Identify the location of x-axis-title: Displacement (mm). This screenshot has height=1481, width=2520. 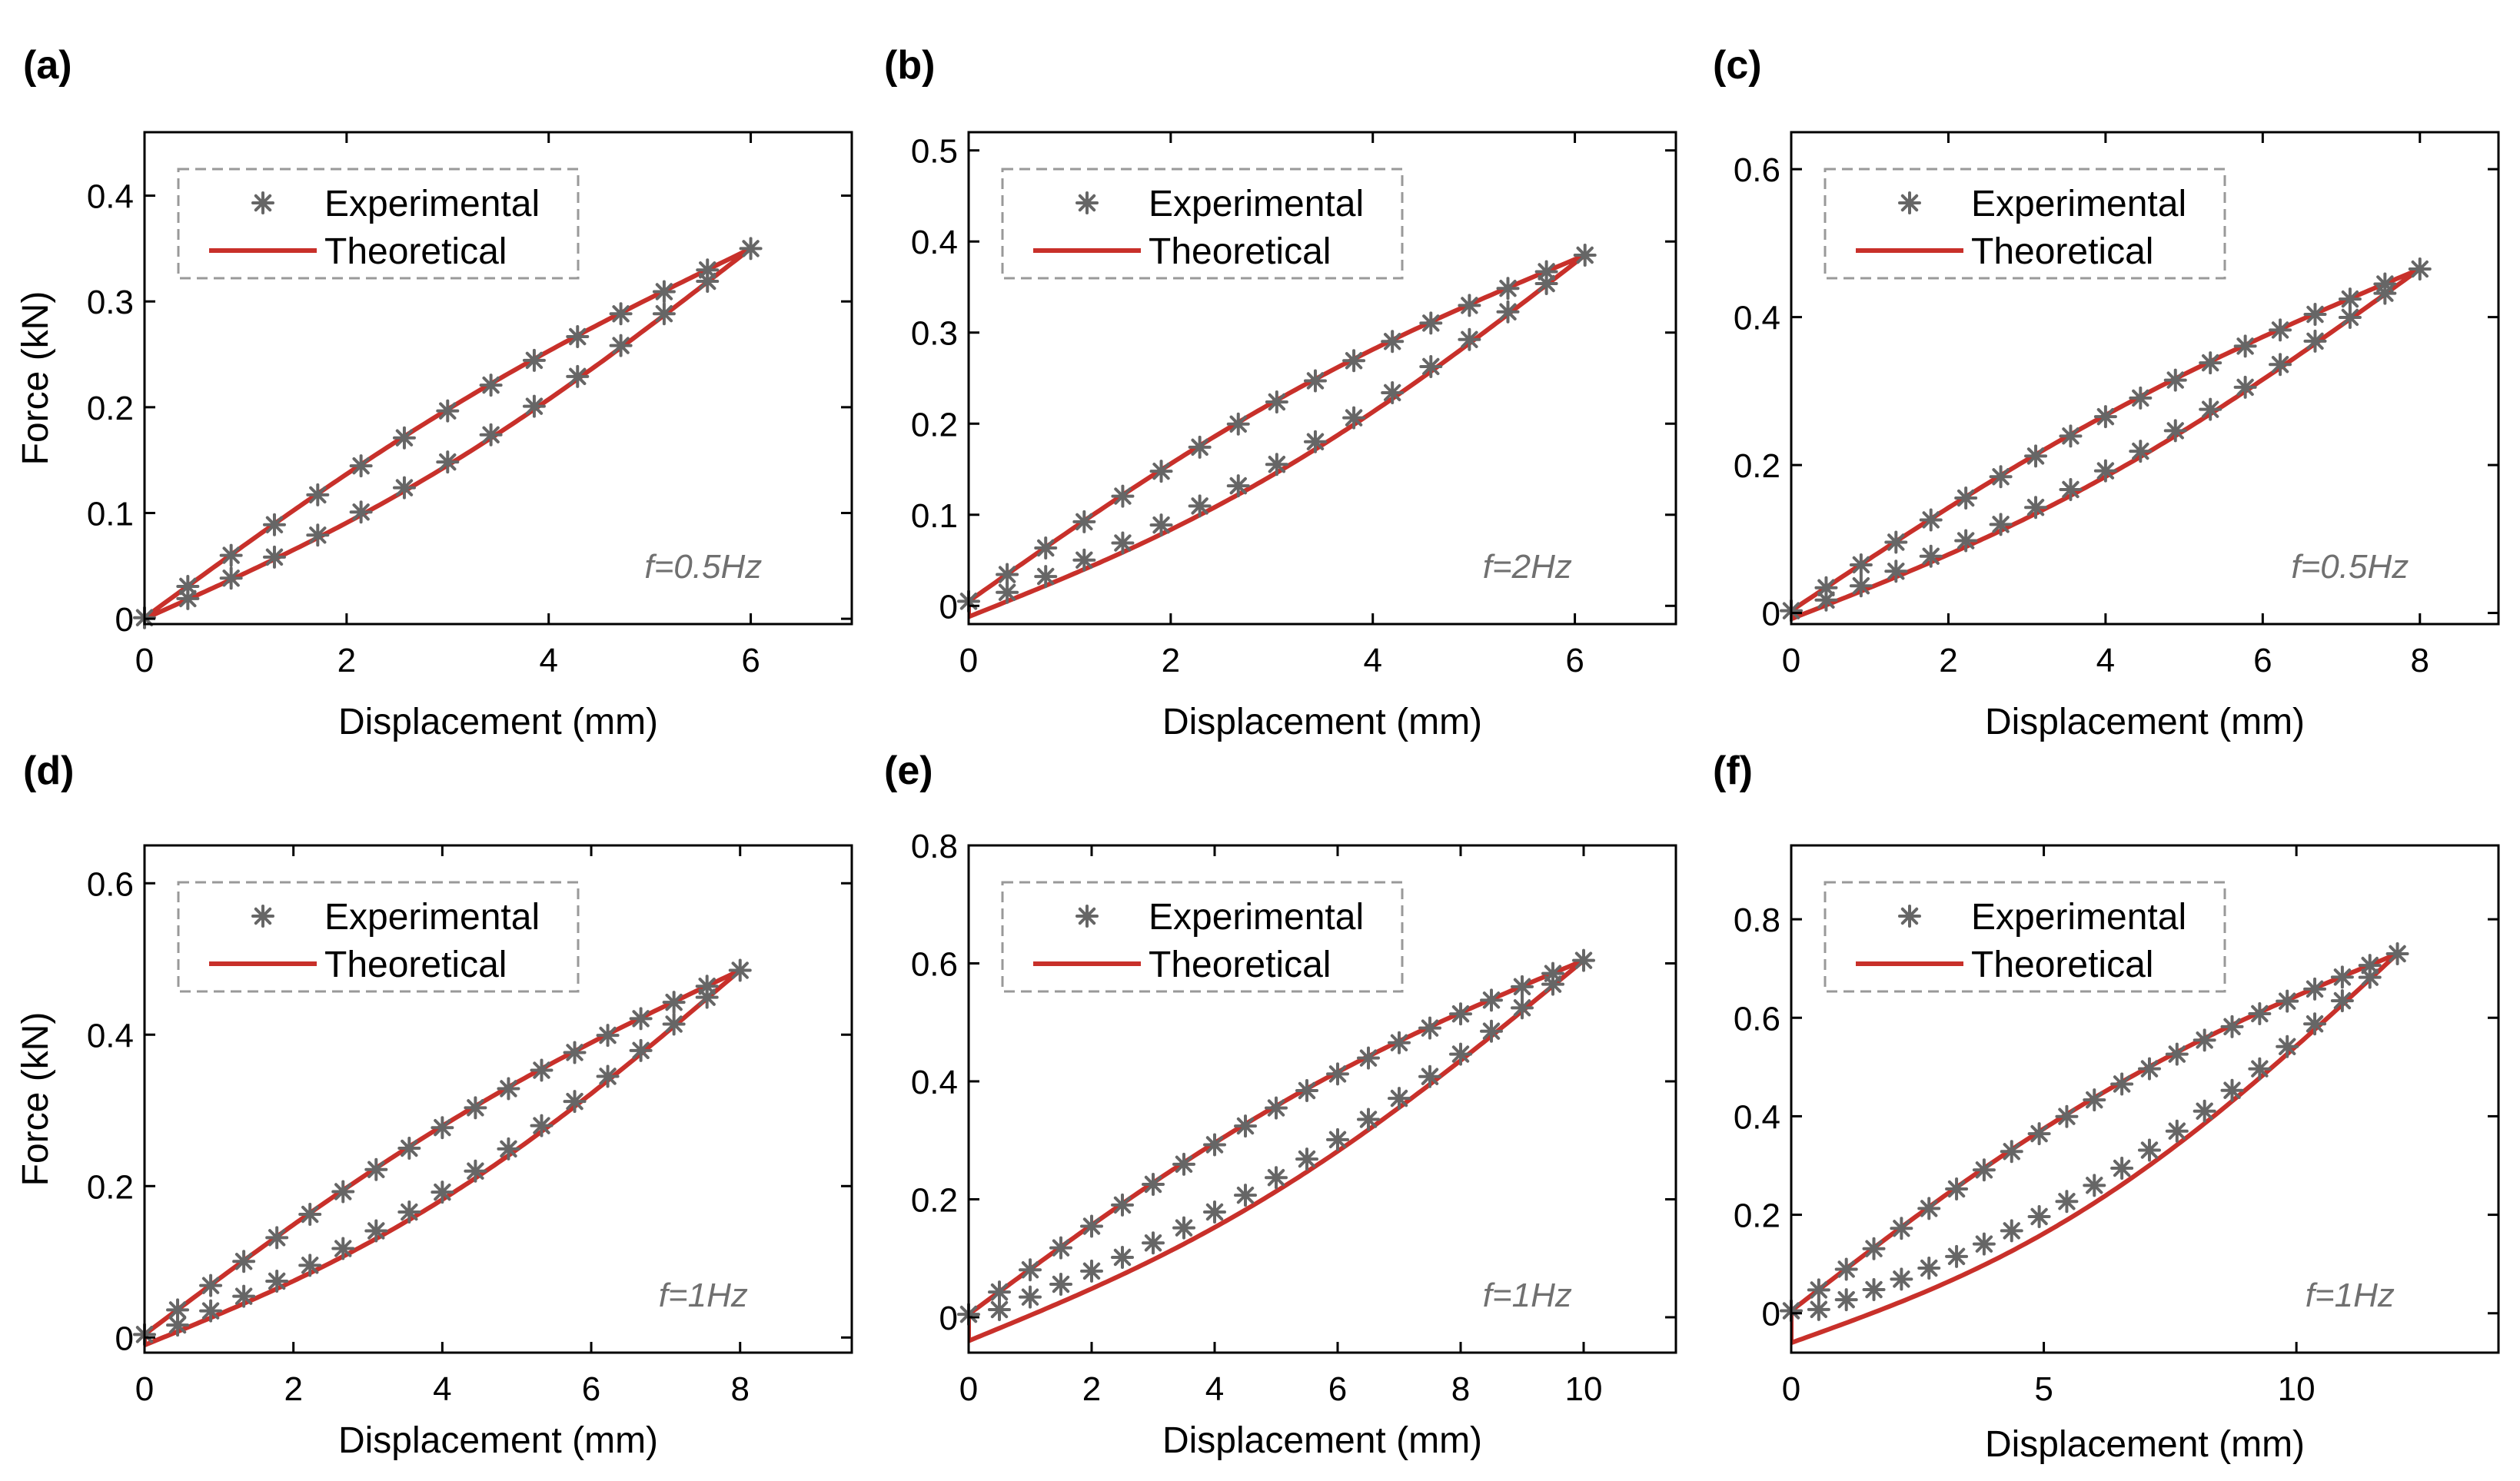
(1322, 1440).